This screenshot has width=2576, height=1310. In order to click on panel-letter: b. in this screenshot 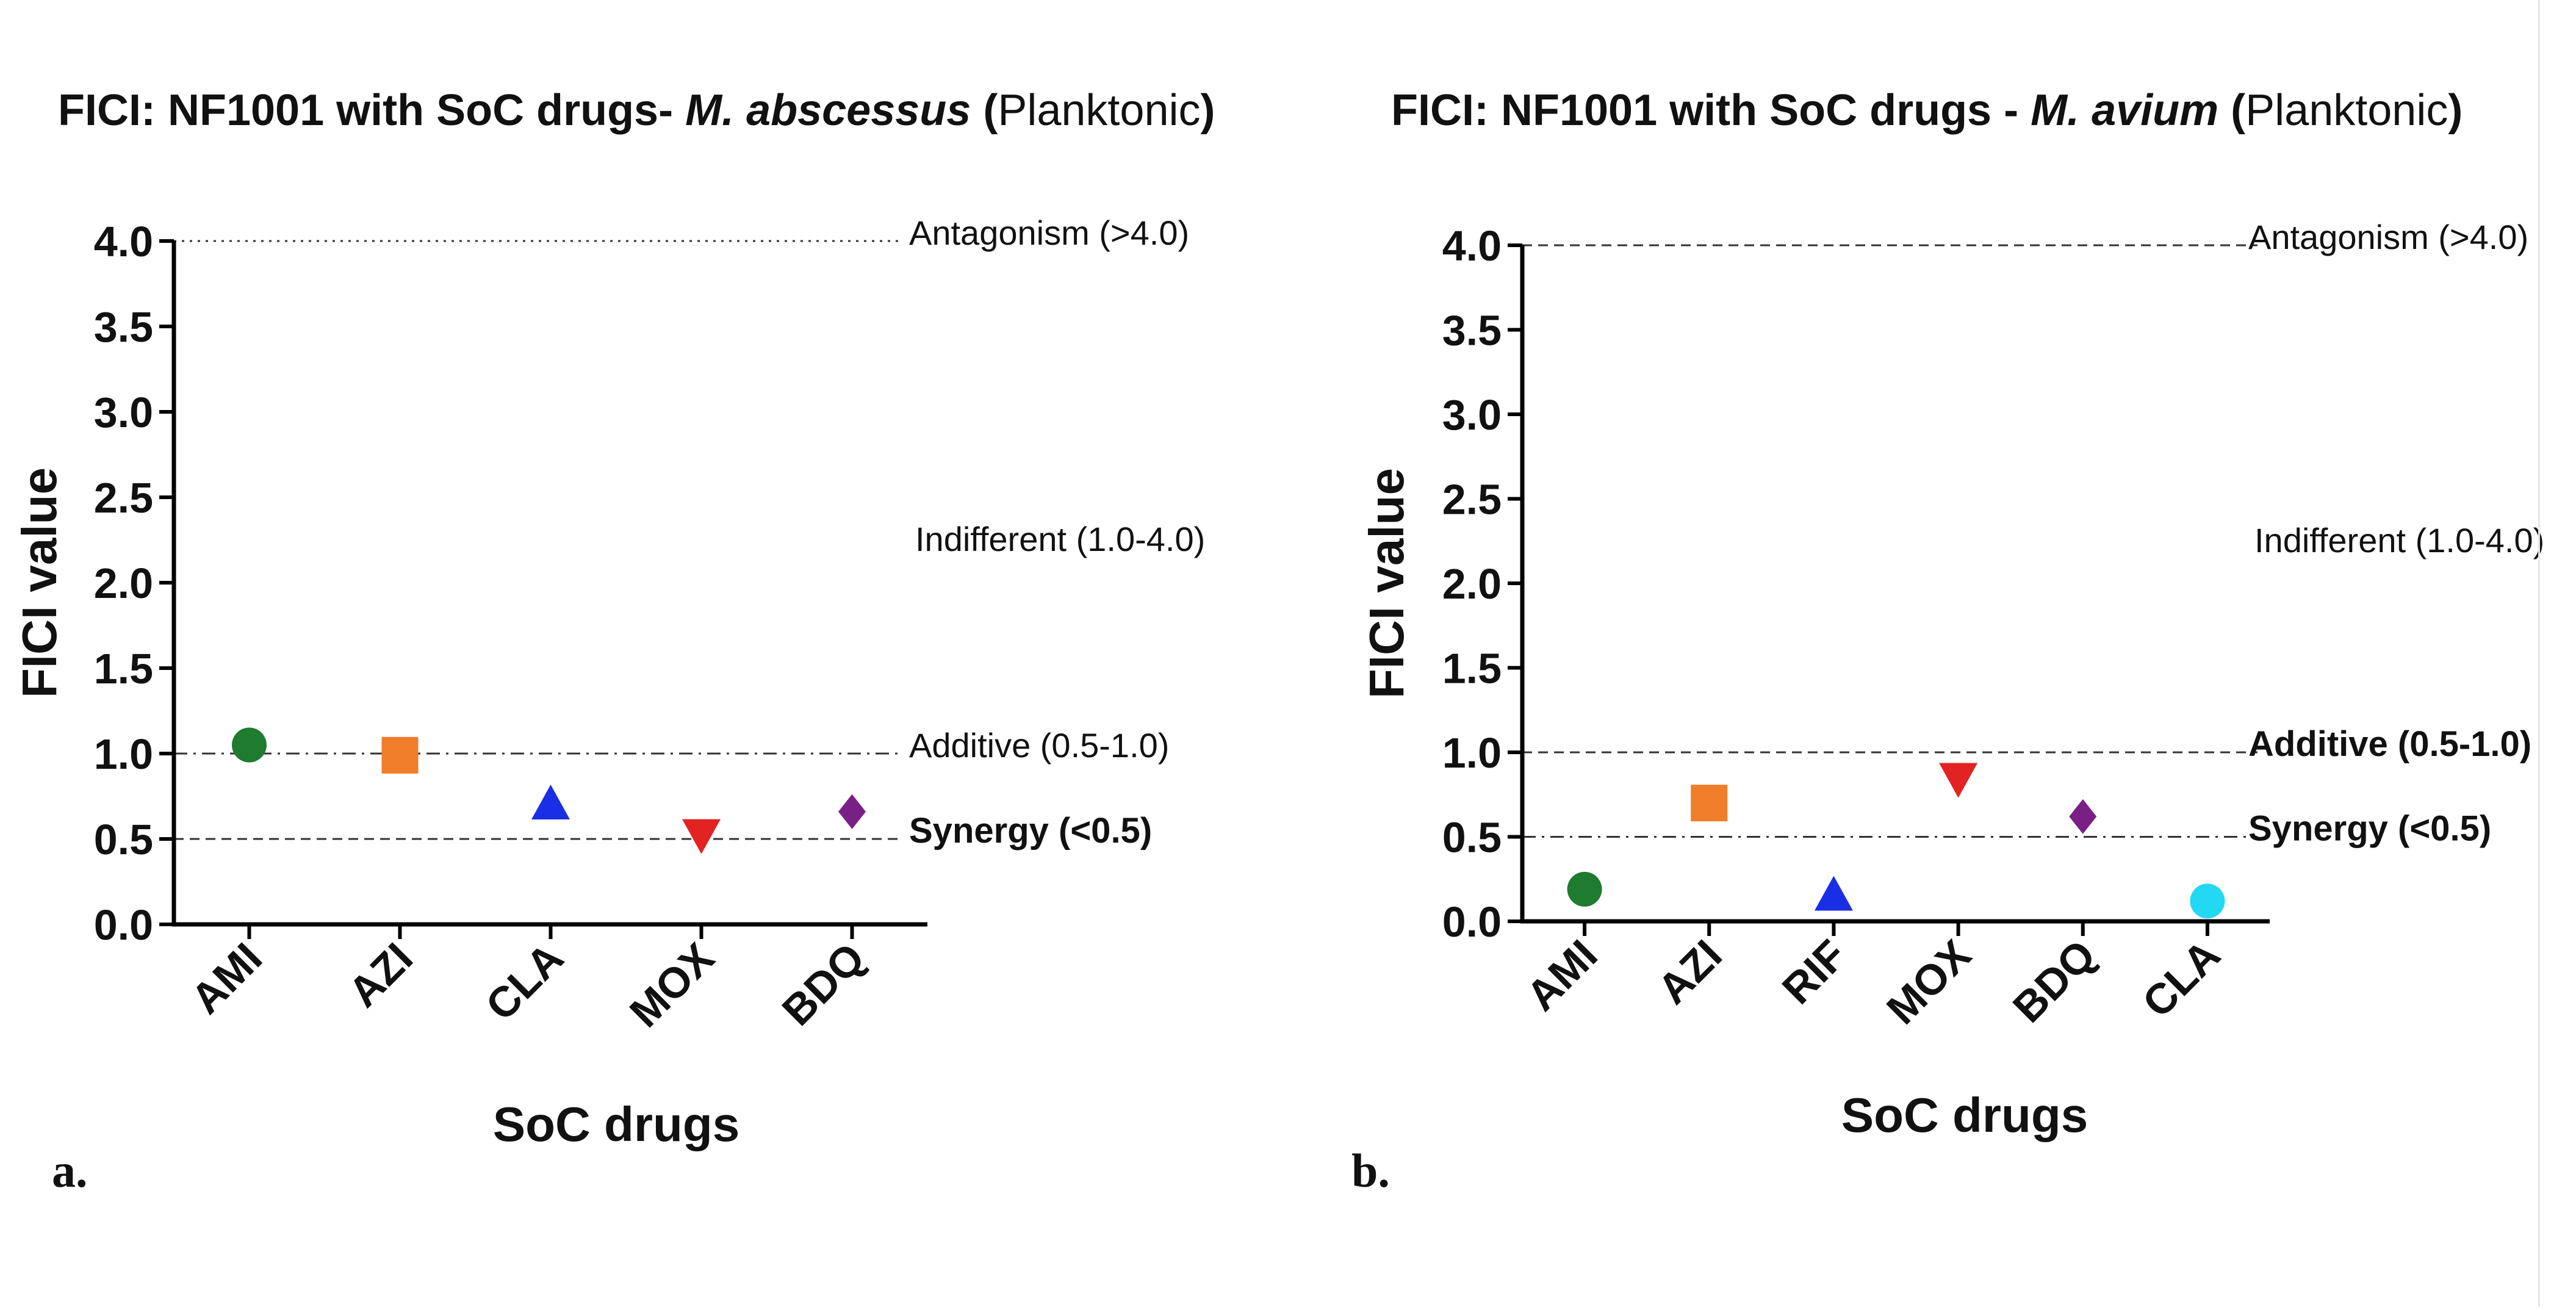, I will do `click(1370, 1170)`.